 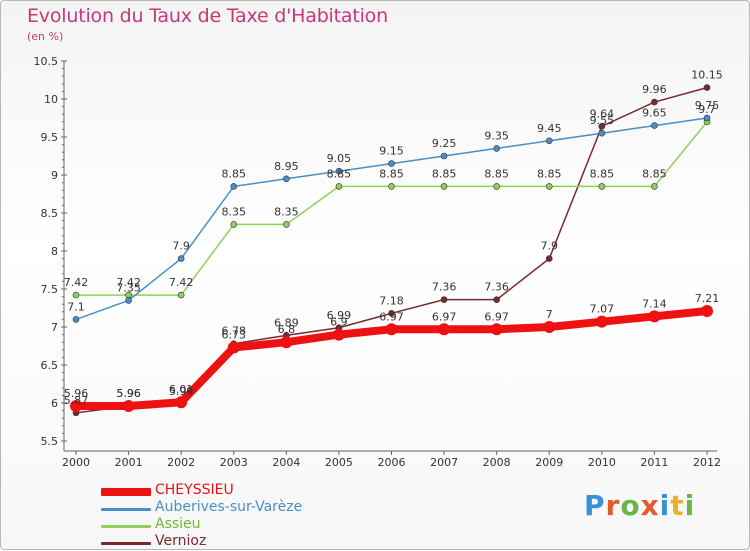 I want to click on y-tick-label: 6, so click(x=54, y=403).